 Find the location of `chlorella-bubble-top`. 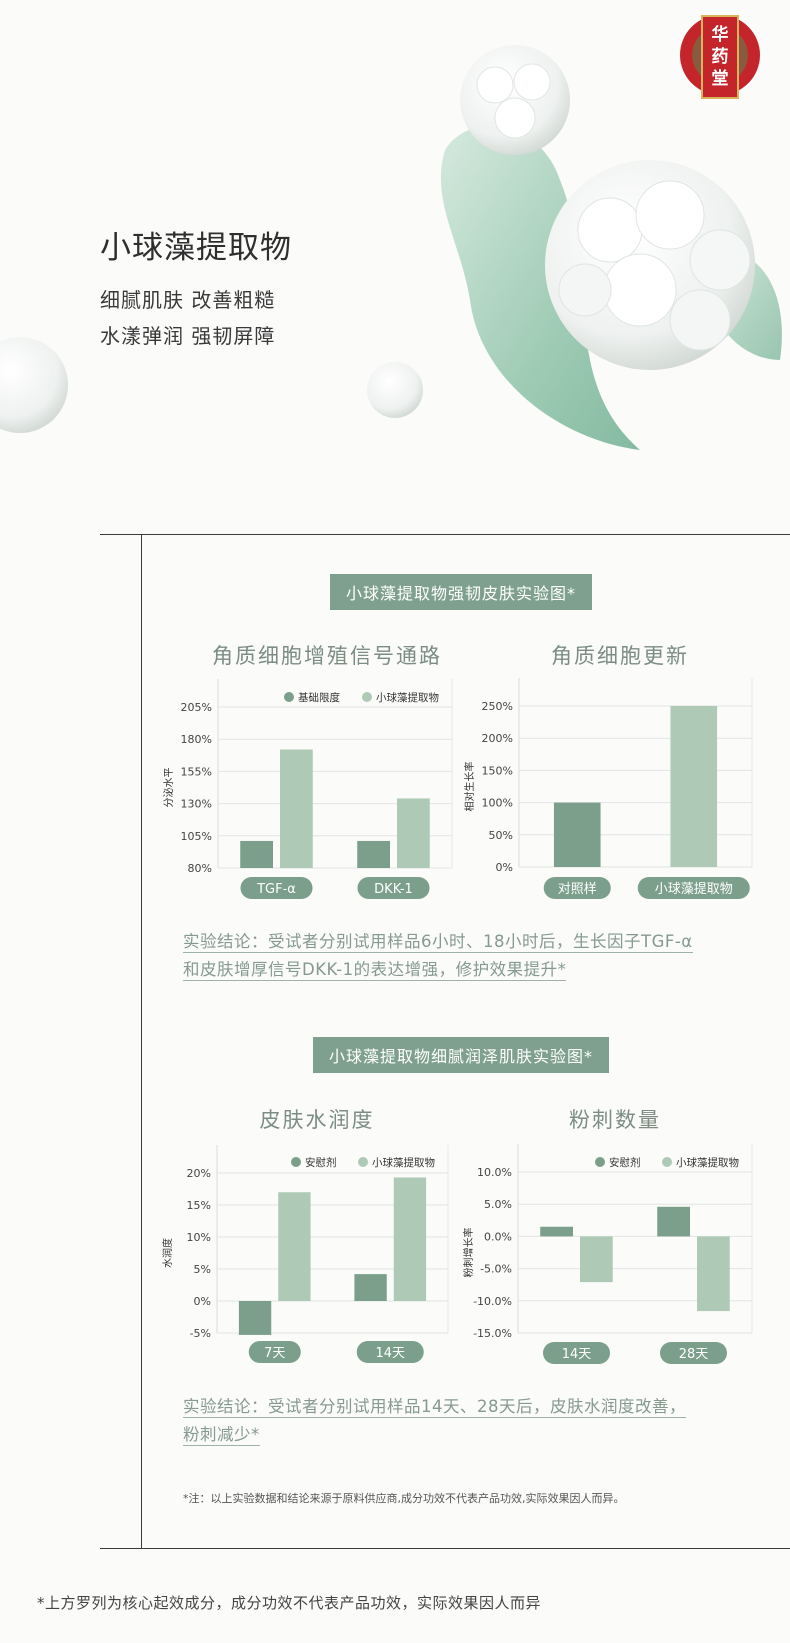

chlorella-bubble-top is located at coordinates (515, 100).